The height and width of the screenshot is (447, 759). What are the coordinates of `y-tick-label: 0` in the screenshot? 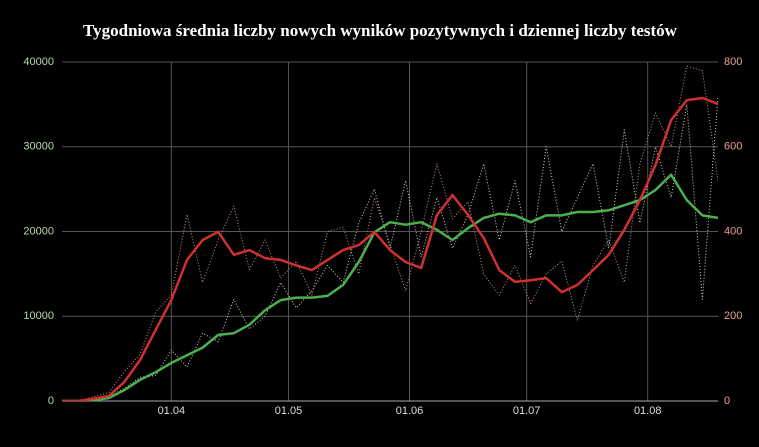 It's located at (51, 401).